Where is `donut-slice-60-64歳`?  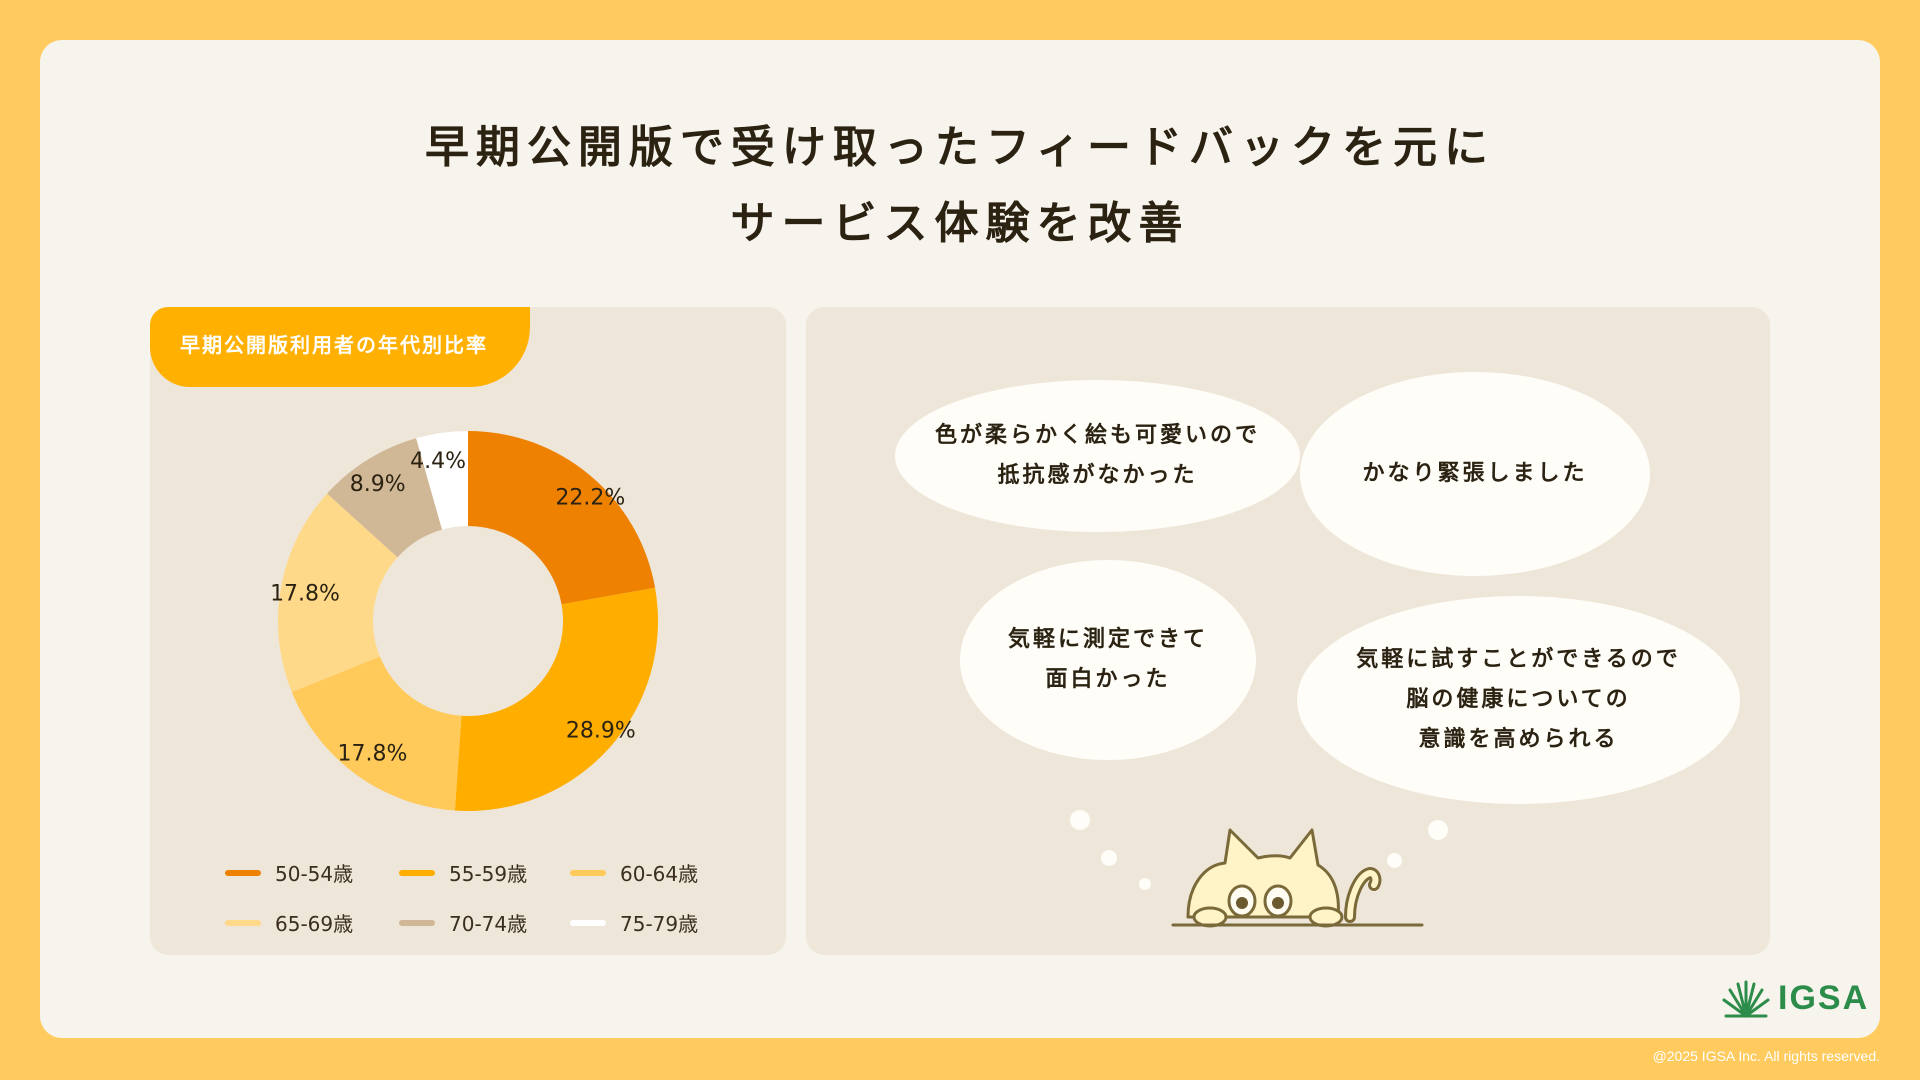
donut-slice-60-64歳 is located at coordinates (376, 733).